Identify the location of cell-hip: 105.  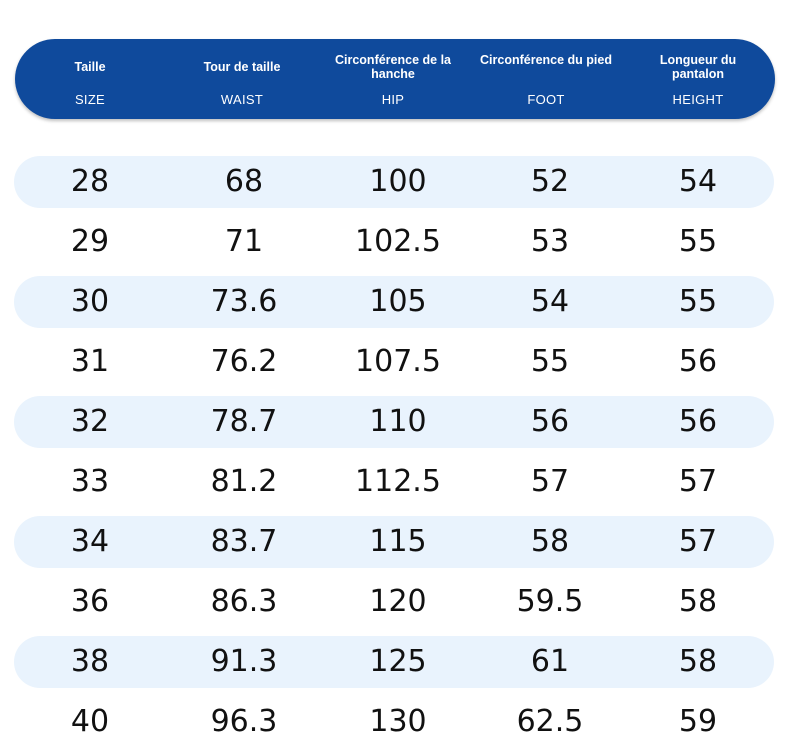
(398, 301).